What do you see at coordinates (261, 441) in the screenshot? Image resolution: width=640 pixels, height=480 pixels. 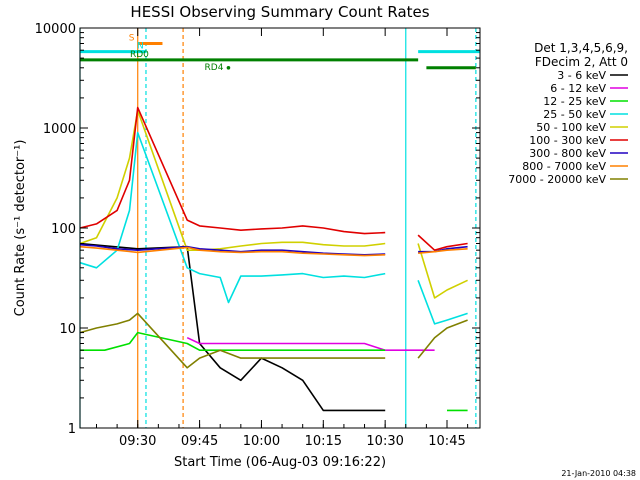 I see `x-tick-label-2: 10:00` at bounding box center [261, 441].